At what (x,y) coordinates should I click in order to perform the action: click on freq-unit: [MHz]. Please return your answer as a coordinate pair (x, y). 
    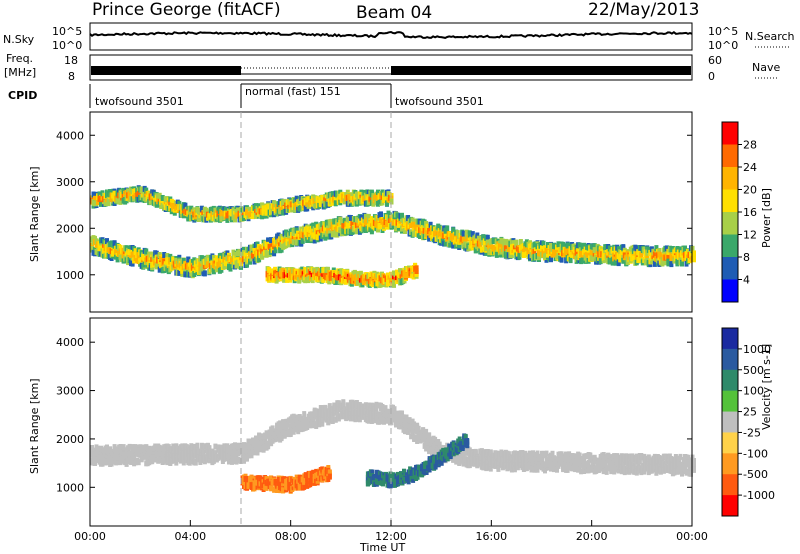
    Looking at the image, I should click on (20, 72).